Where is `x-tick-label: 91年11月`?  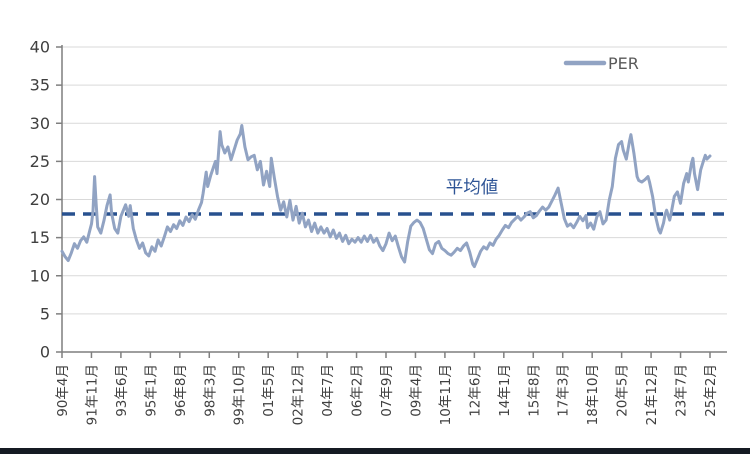 x-tick-label: 91年11月 is located at coordinates (92, 394).